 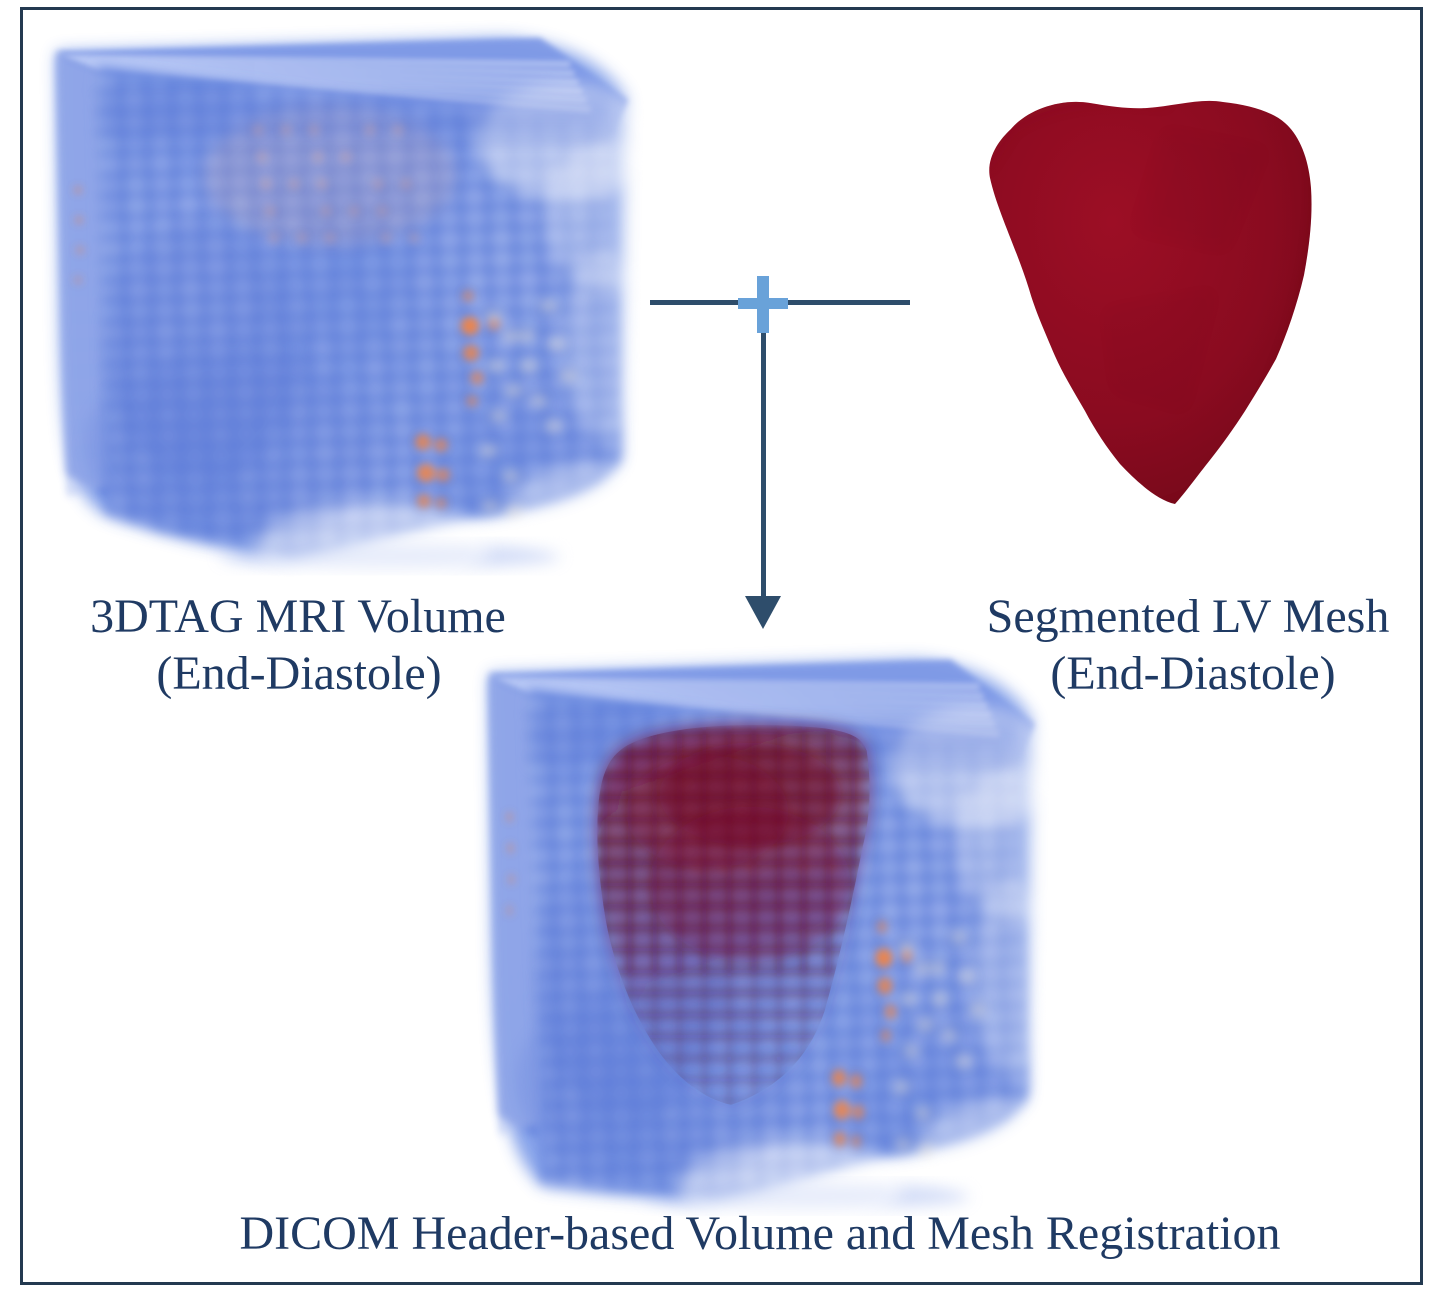 I want to click on svg-text: 3DTAG MRI Volume, so click(x=298, y=616).